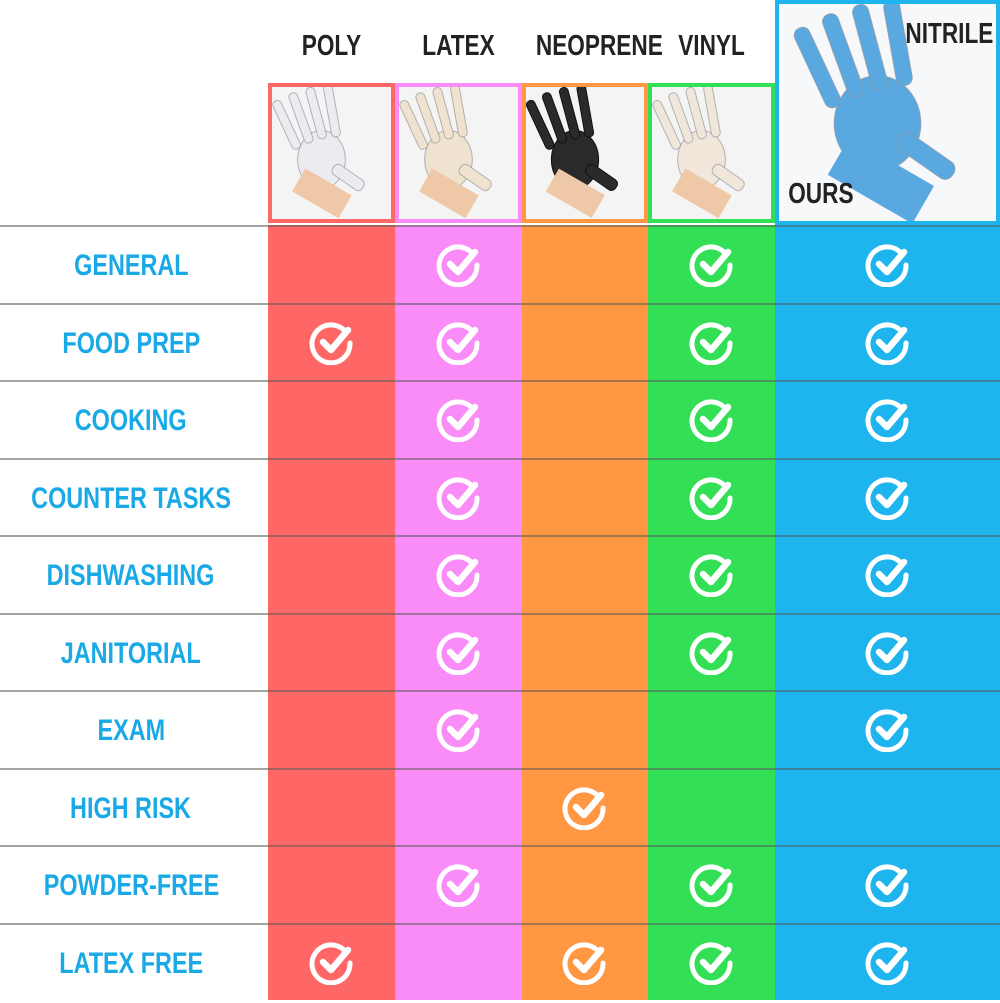  Describe the element at coordinates (500, 574) in the screenshot. I see `table-row: DISHWASHING` at that location.